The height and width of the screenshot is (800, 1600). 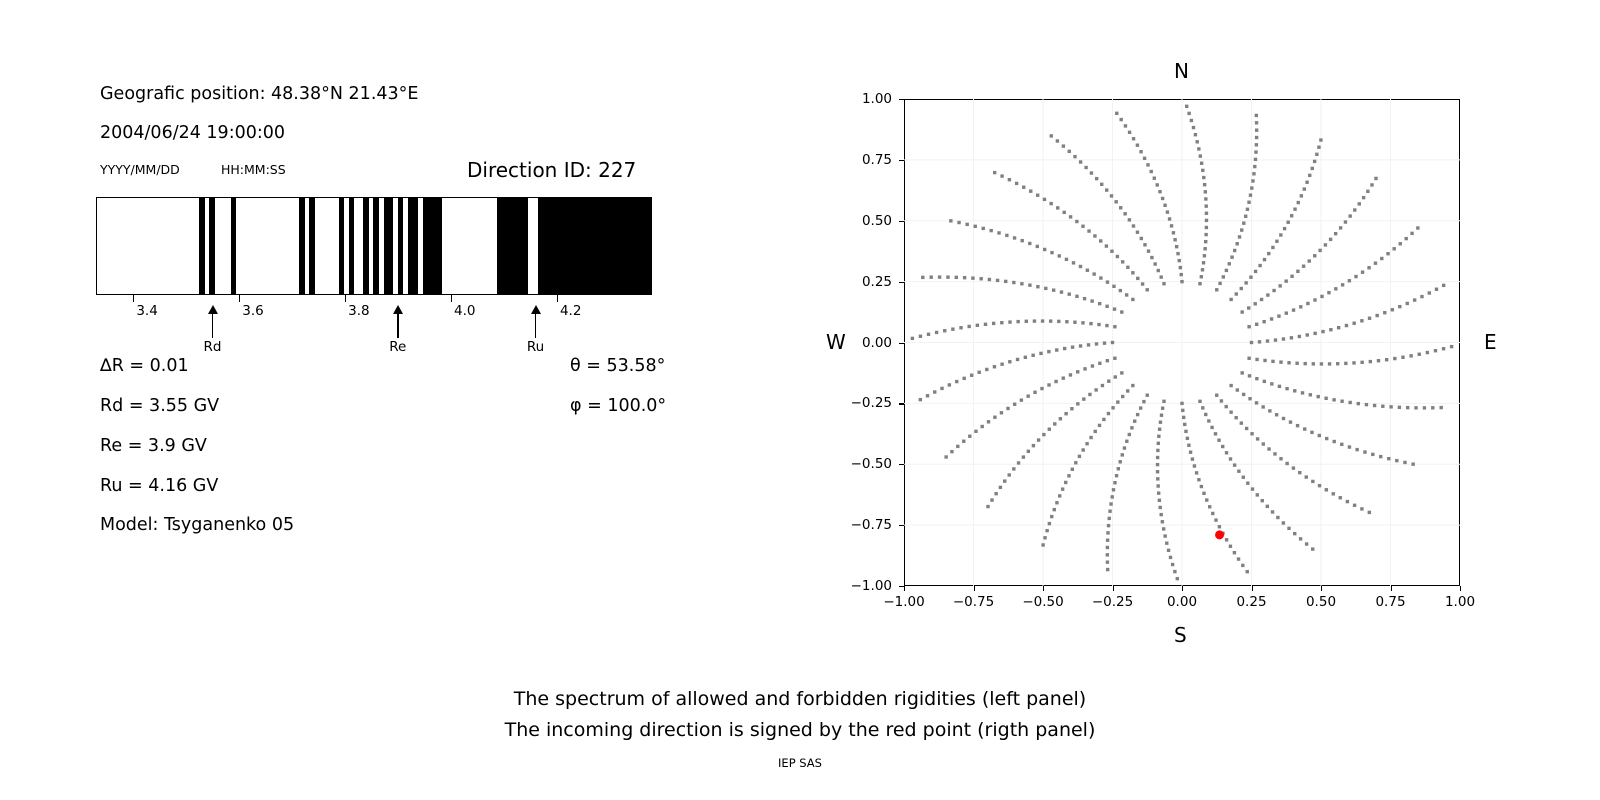 I want to click on y-tick-label: −0.75, so click(x=871, y=525).